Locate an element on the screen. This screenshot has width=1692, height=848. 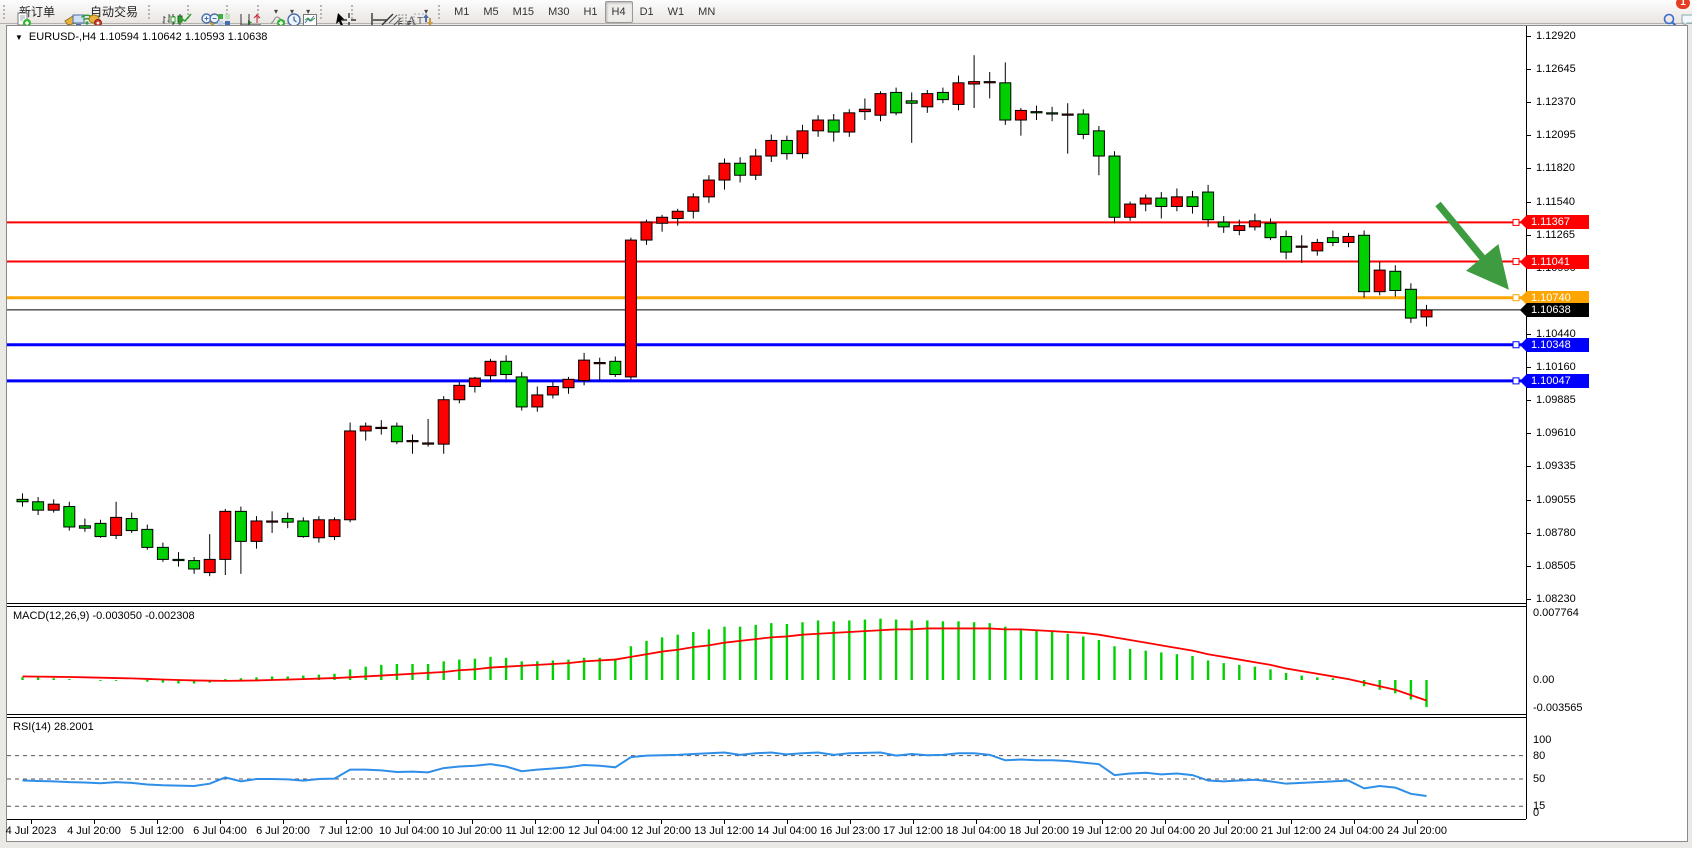
time-label: 6 Jul 20:00 is located at coordinates (283, 831).